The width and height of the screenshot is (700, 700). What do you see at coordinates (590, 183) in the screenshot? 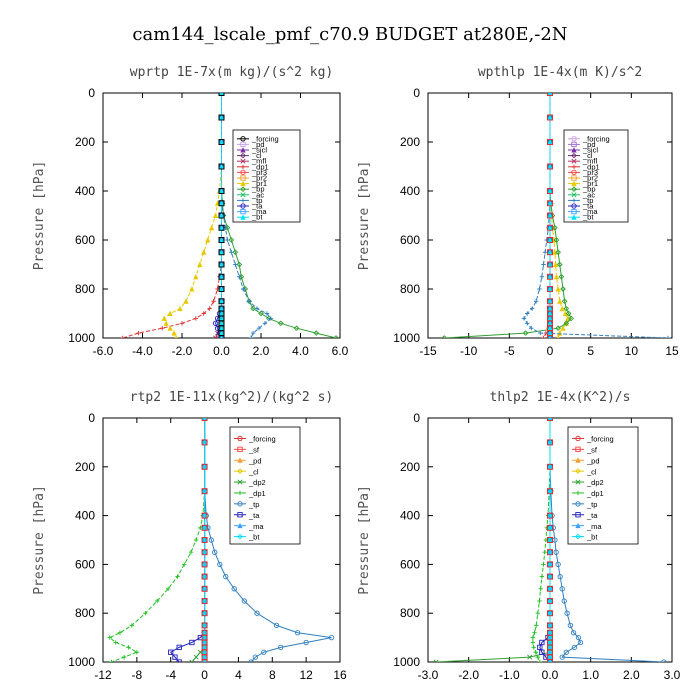
I see `legend-label: _pr1` at bounding box center [590, 183].